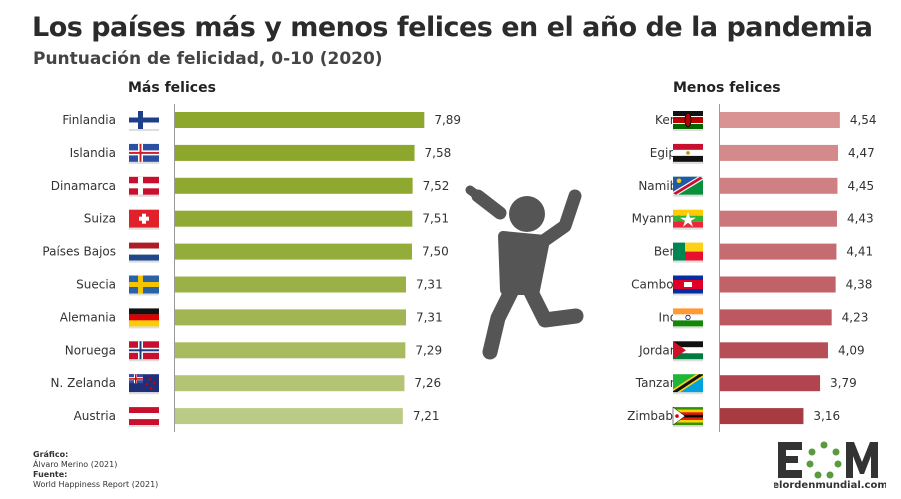 This screenshot has height=499, width=901. Describe the element at coordinates (144, 417) in the screenshot. I see `flag-austria-icon` at that location.